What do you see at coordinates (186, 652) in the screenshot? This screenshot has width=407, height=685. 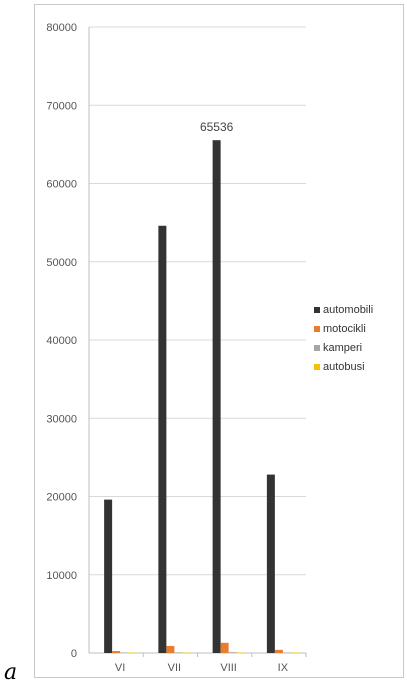 I see `bar-autobusi-VII` at bounding box center [186, 652].